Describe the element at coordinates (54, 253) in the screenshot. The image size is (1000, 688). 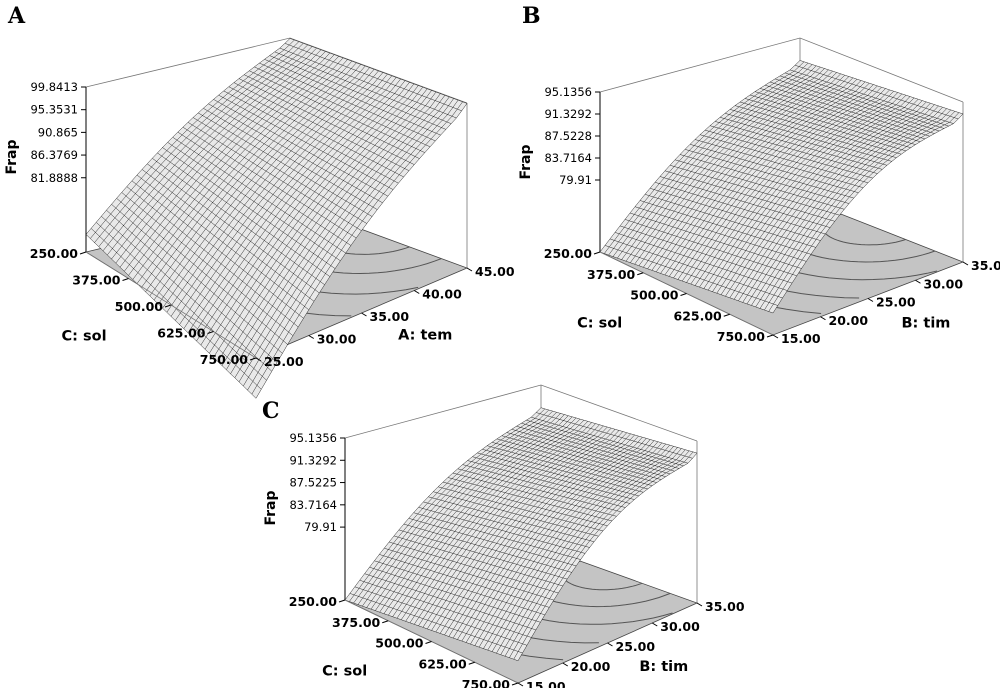
I see `y-tick-label: 250.00` at that location.